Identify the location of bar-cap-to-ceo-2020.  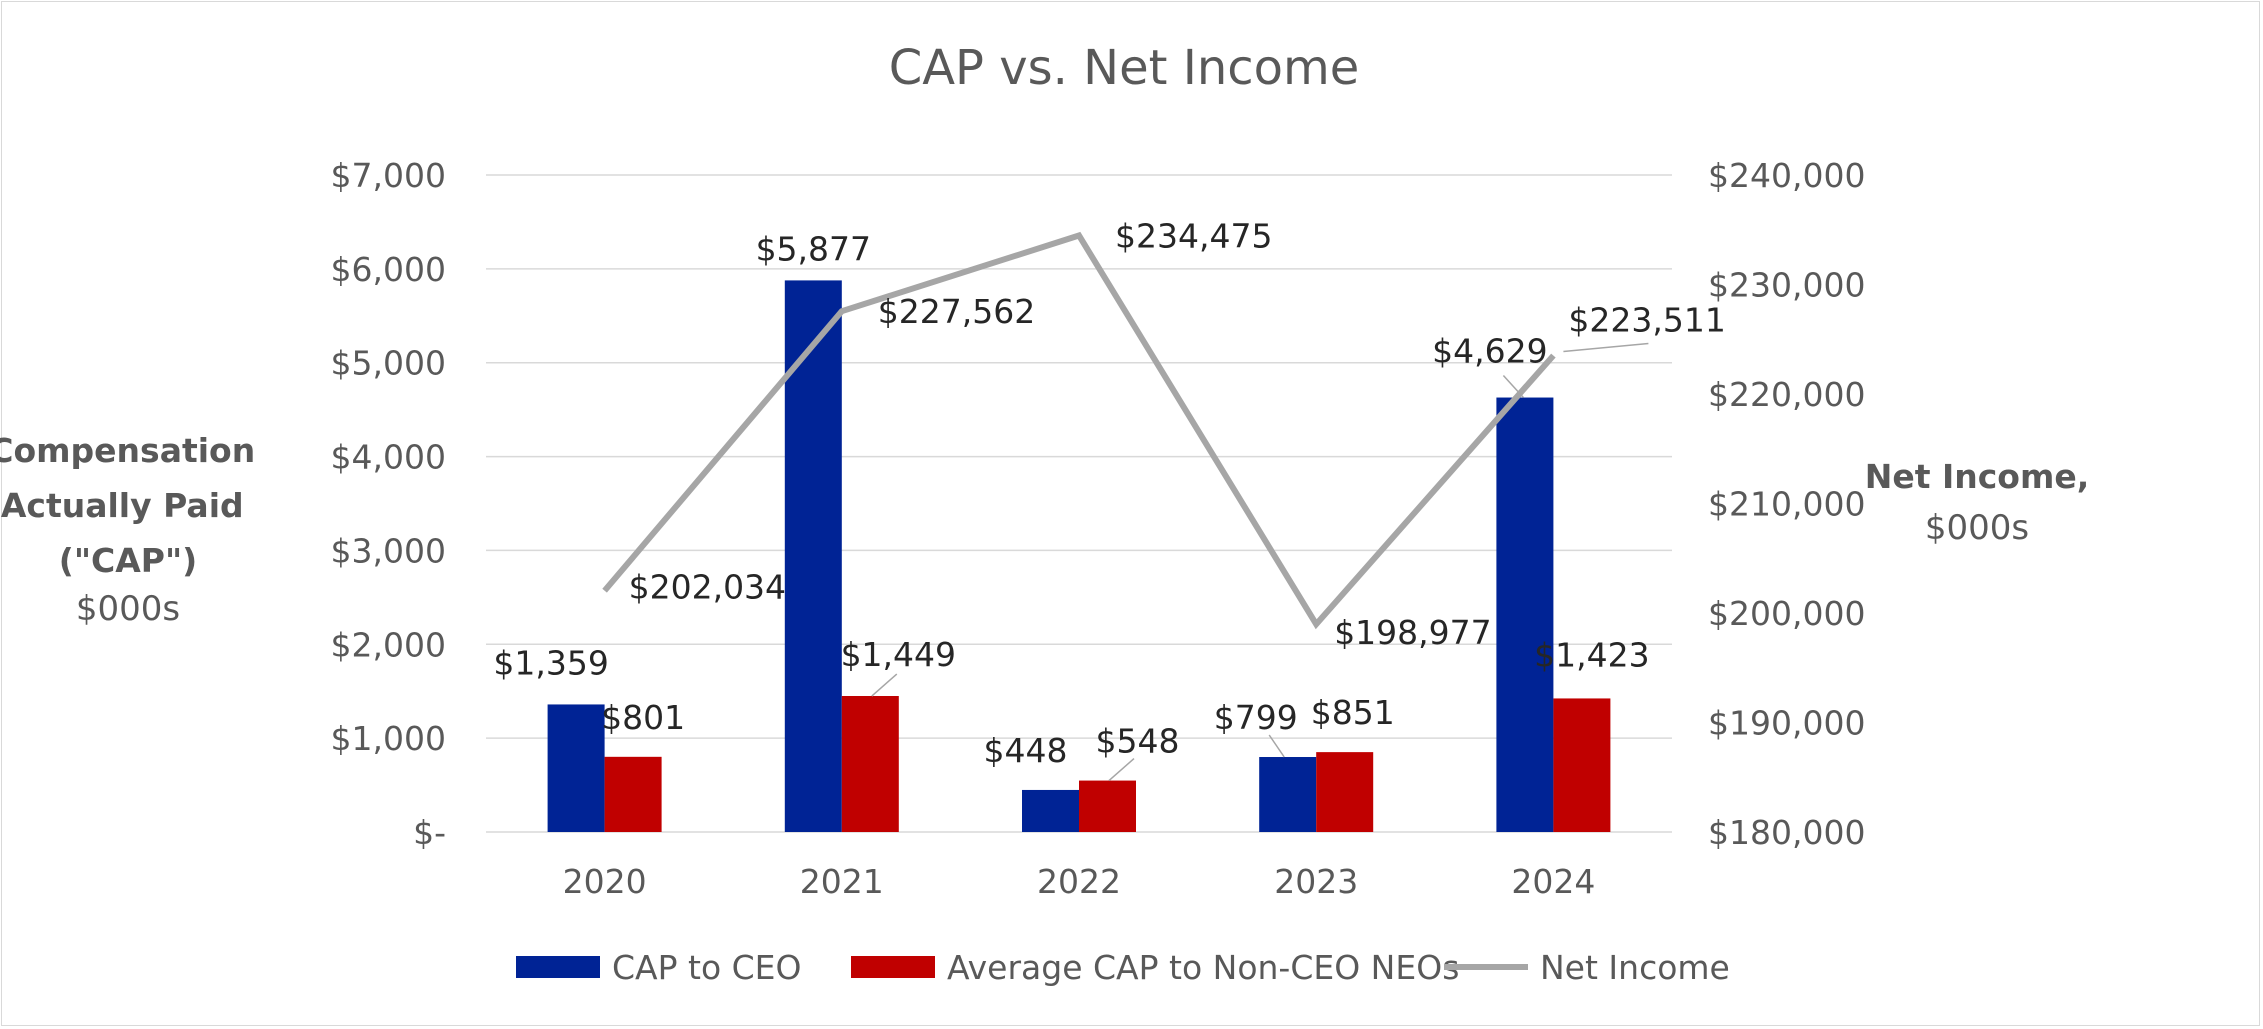
(576, 768).